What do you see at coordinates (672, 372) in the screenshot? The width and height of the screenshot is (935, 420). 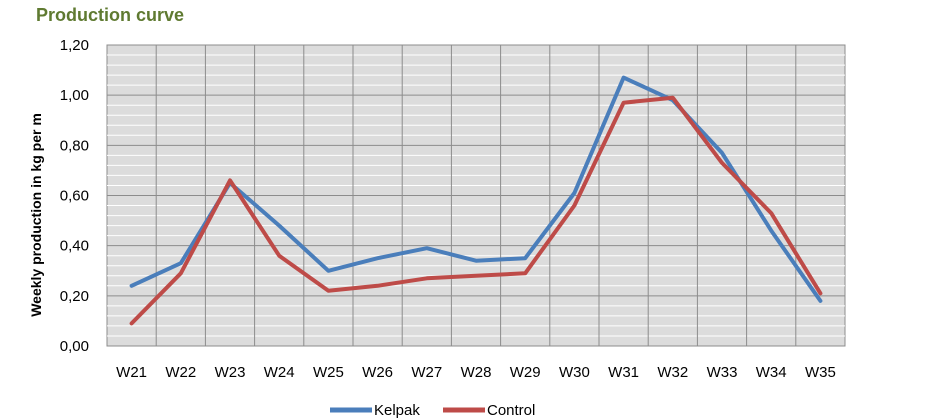 I see `x-tick-label: W32` at bounding box center [672, 372].